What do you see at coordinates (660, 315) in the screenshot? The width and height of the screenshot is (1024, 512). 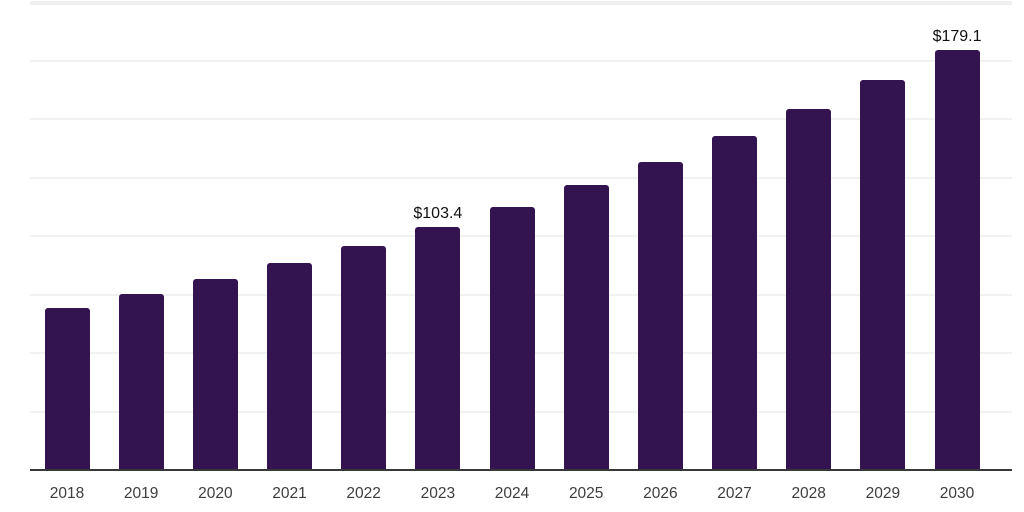 I see `bar-2026` at bounding box center [660, 315].